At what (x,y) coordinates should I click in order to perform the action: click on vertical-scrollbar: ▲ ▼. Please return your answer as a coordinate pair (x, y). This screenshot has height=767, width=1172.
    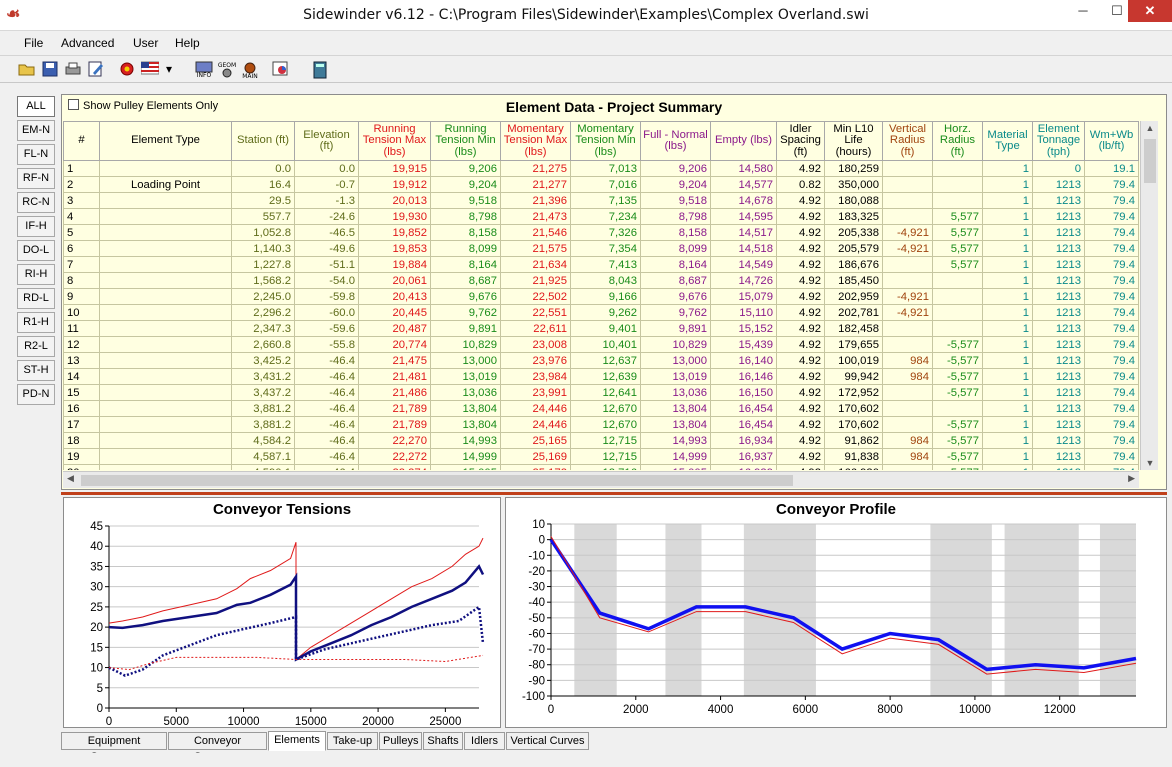
    Looking at the image, I should click on (1149, 295).